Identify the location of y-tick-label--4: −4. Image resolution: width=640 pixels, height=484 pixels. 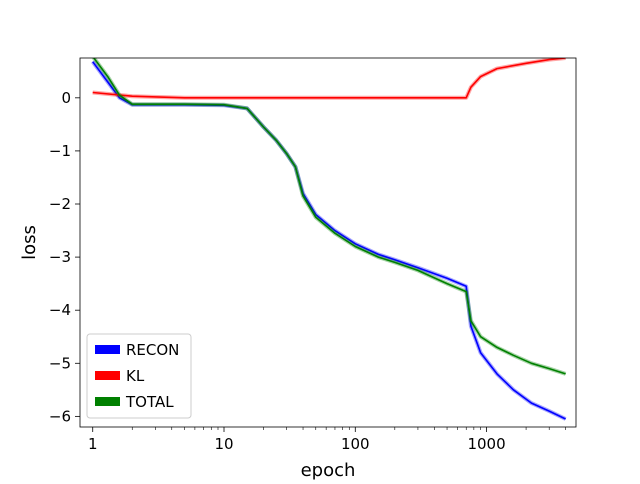
(60, 310).